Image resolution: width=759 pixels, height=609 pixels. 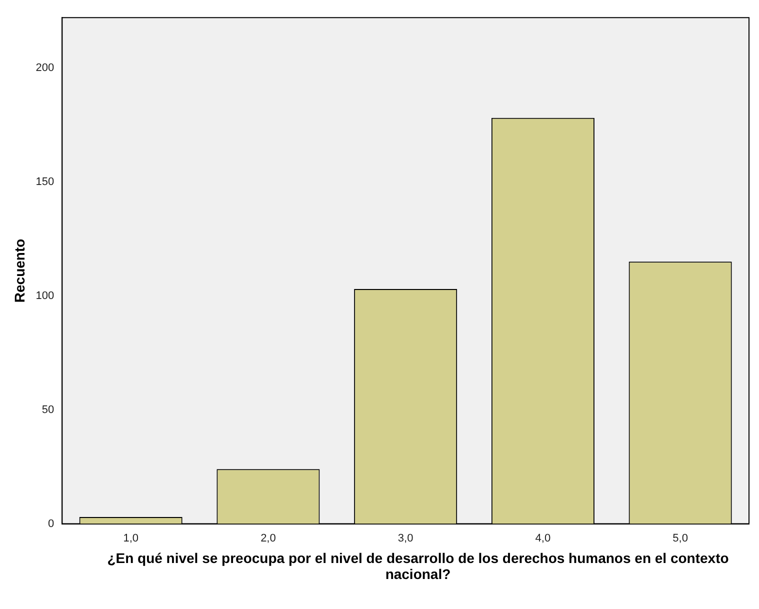 I want to click on x-tick-label: 3,0, so click(x=406, y=538).